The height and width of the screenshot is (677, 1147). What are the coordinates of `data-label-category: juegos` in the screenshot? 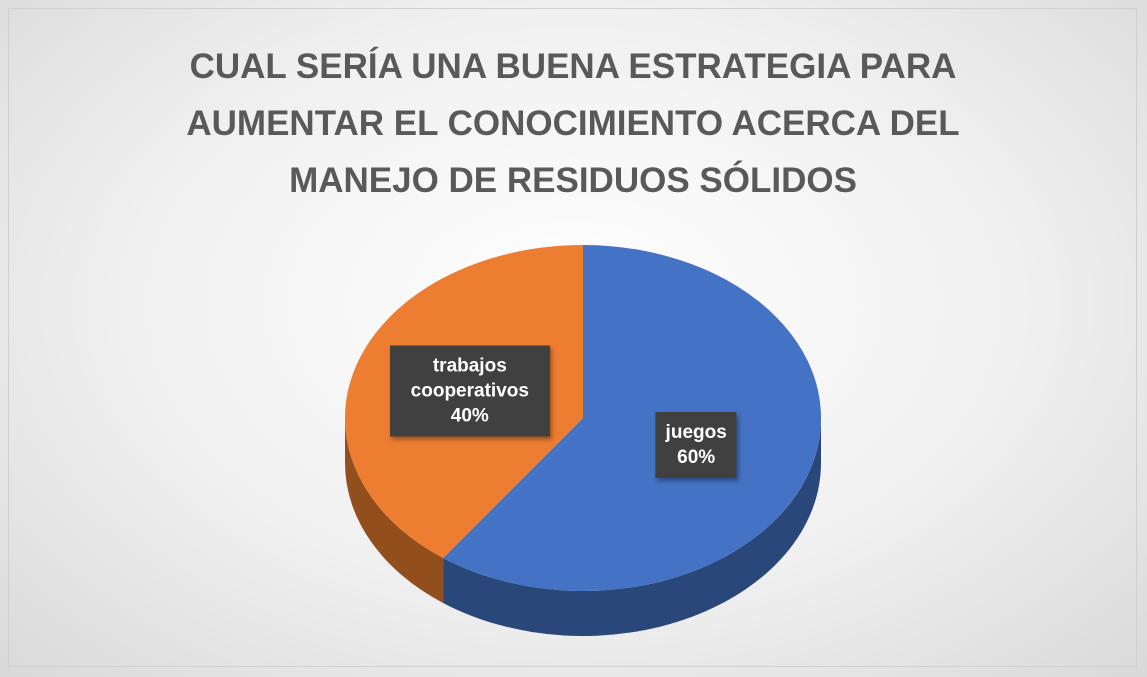 It's located at (696, 432).